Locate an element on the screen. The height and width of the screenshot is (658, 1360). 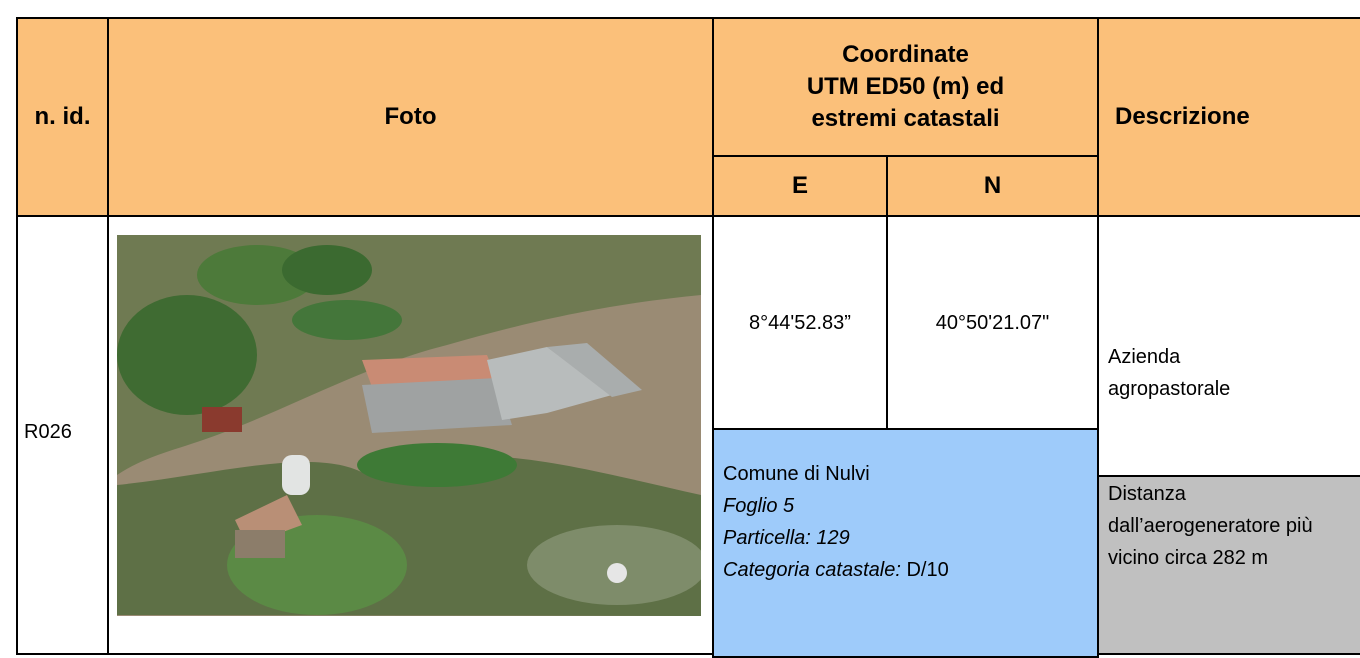
cadastre-category-value: D/10 is located at coordinates (927, 570).